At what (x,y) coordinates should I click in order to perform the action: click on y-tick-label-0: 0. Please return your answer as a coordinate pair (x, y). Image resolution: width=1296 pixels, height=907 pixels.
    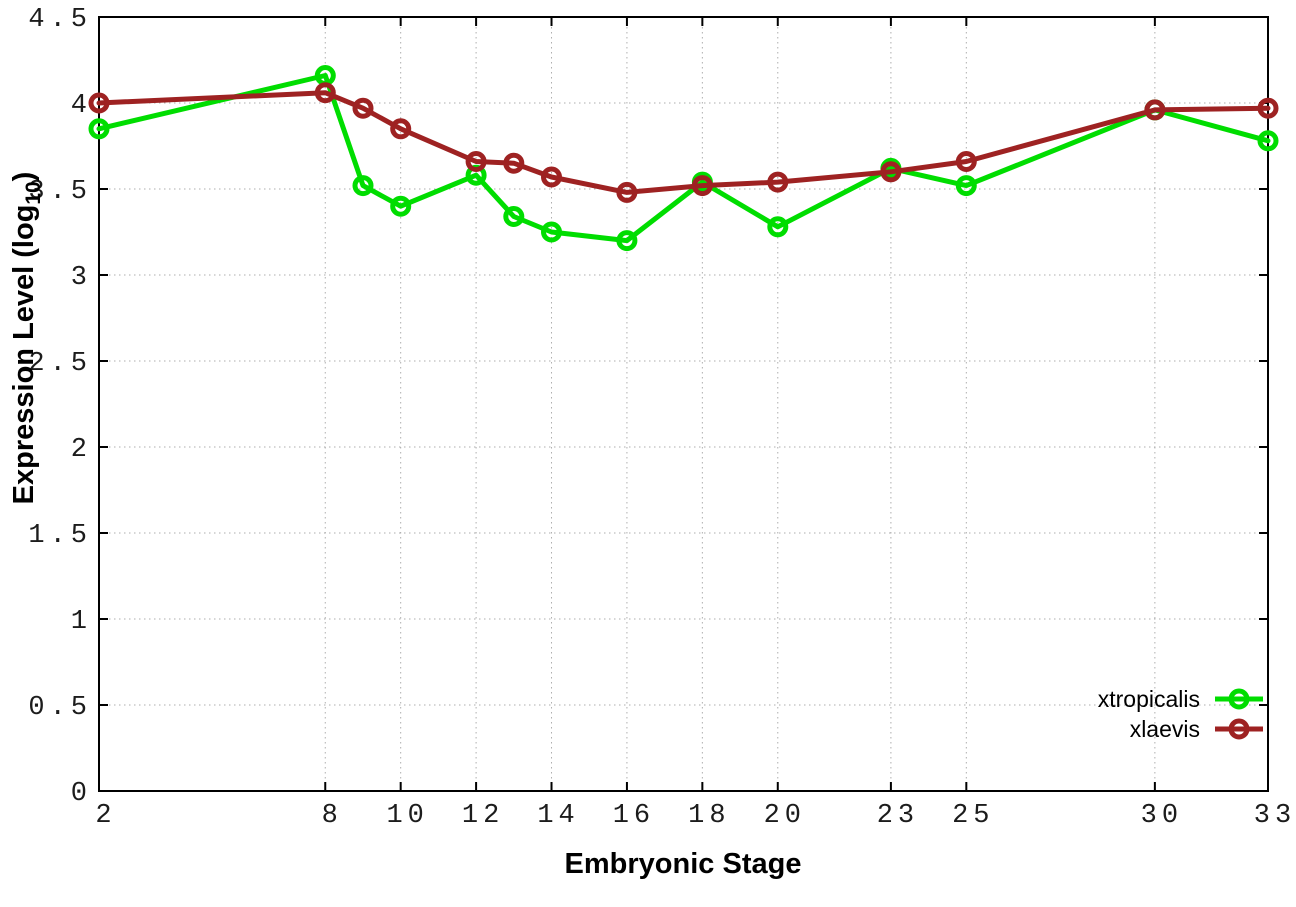
    Looking at the image, I should click on (81, 794).